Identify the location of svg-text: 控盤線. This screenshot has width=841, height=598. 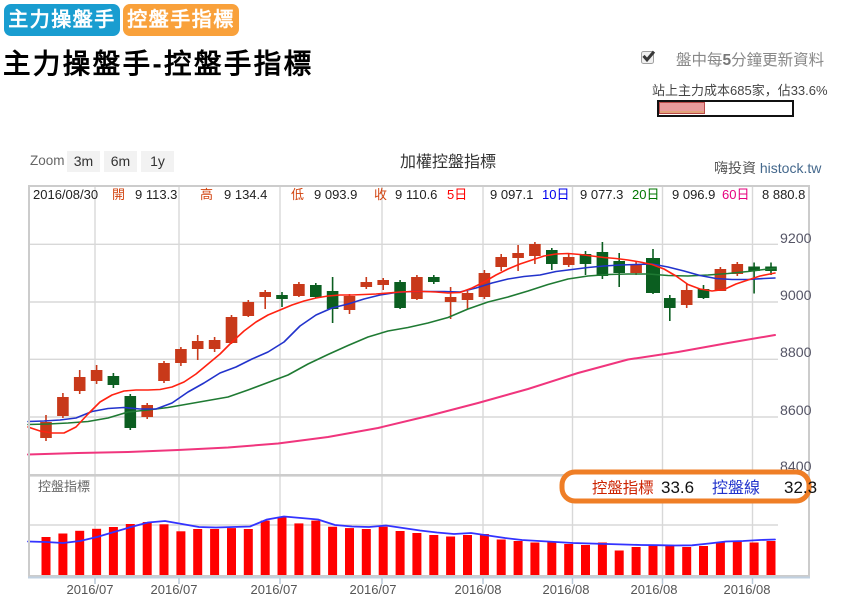
(736, 488).